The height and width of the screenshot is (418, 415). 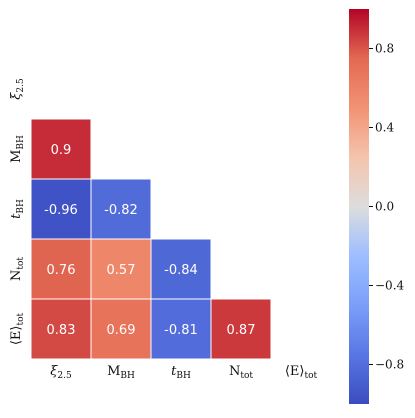 I want to click on colorbar-tick-label: 0.8, so click(x=384, y=49).